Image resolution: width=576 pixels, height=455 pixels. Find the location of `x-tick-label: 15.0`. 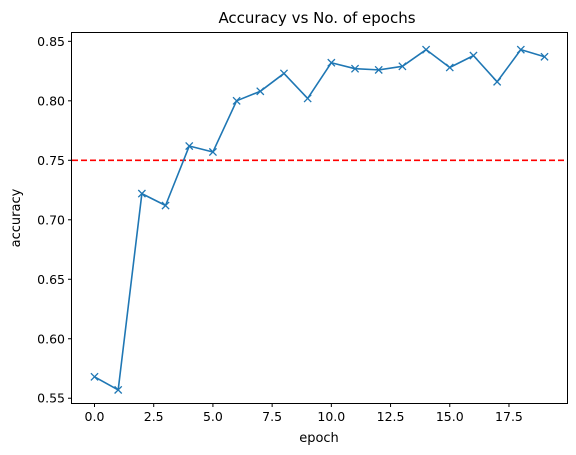

x-tick-label: 15.0 is located at coordinates (450, 416).